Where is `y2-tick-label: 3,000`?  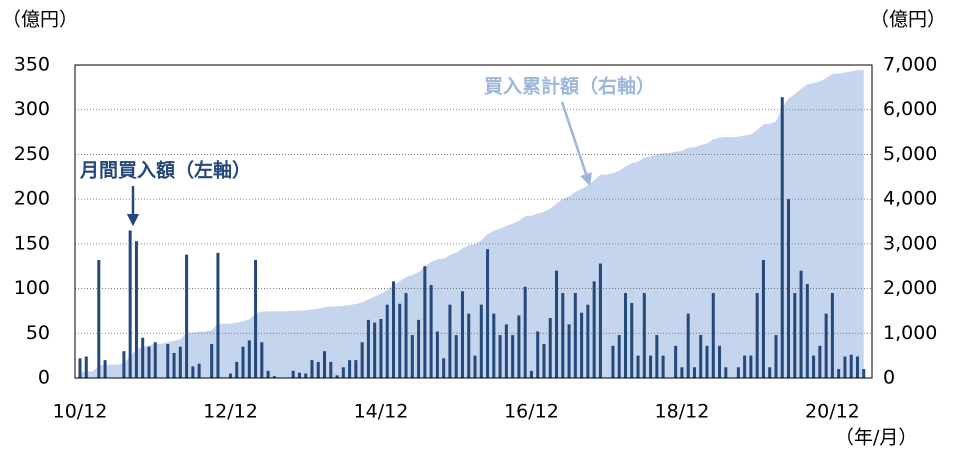 y2-tick-label: 3,000 is located at coordinates (910, 243).